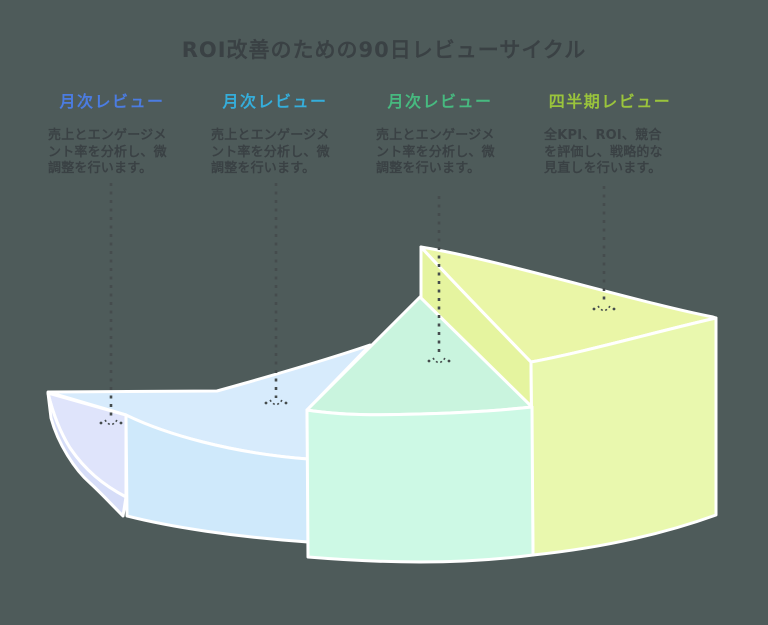 This screenshot has height=625, width=768. Describe the element at coordinates (623, 436) in the screenshot. I see `slice-quarterly-outer-wall` at that location.